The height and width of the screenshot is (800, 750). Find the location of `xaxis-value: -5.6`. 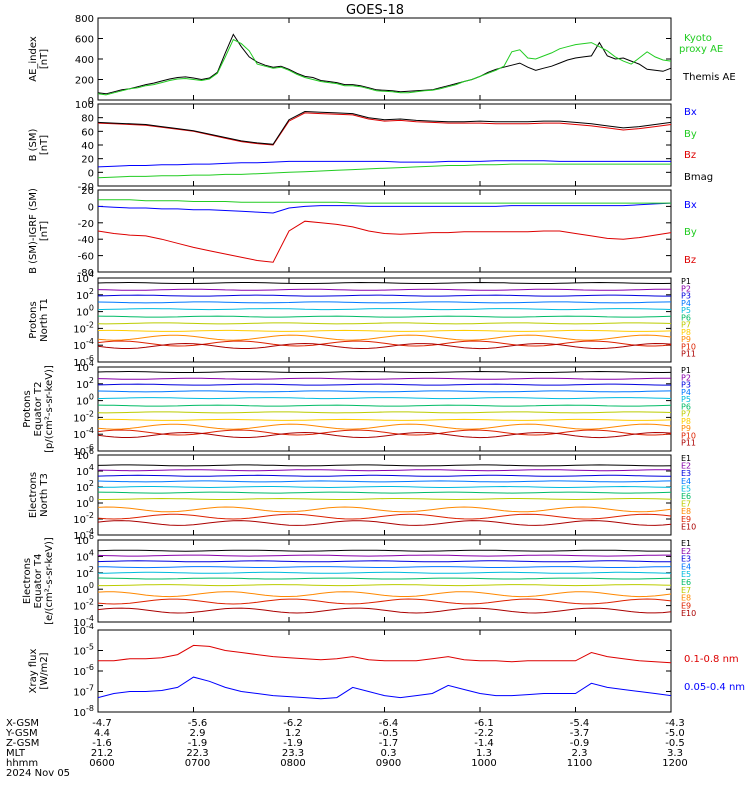

xaxis-value: -5.6 is located at coordinates (198, 723).